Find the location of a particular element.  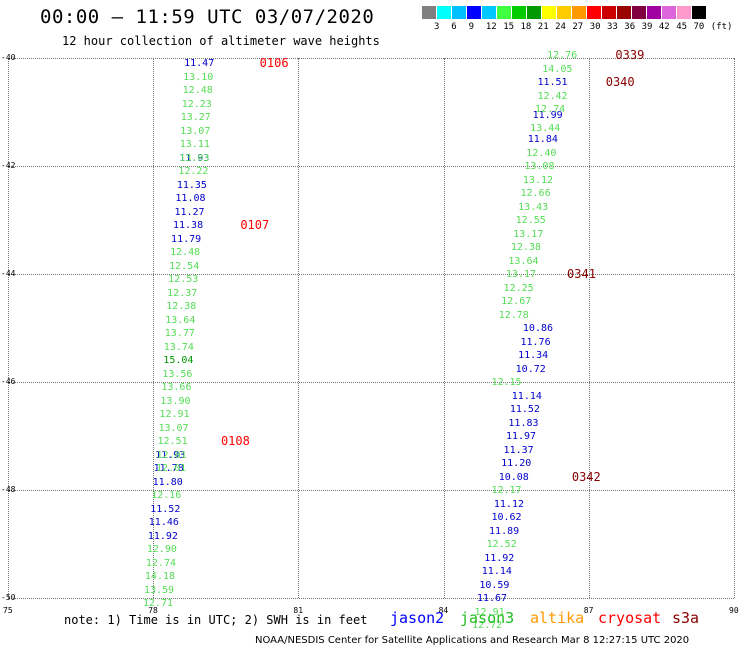

wave-height-value: 12.71 is located at coordinates (158, 604).